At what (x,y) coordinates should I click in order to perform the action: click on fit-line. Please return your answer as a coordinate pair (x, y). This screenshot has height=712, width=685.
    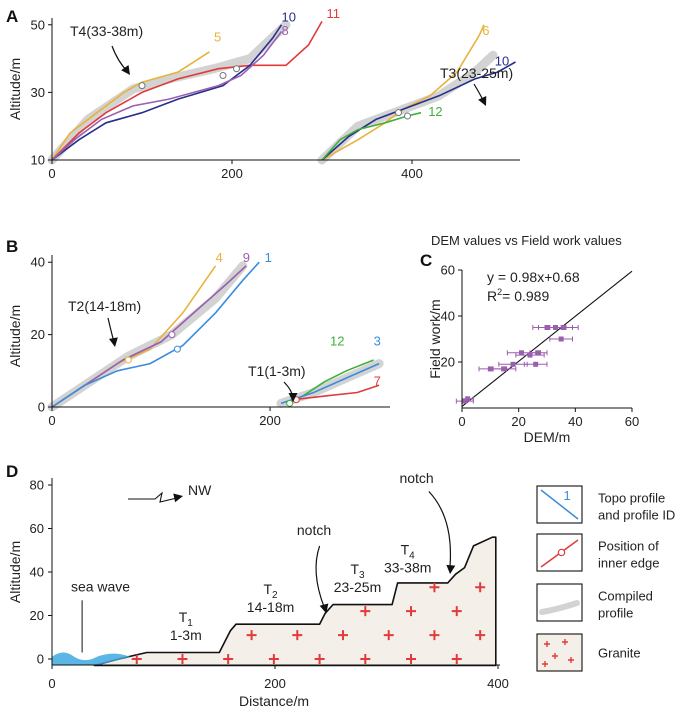
    Looking at the image, I should click on (547, 338).